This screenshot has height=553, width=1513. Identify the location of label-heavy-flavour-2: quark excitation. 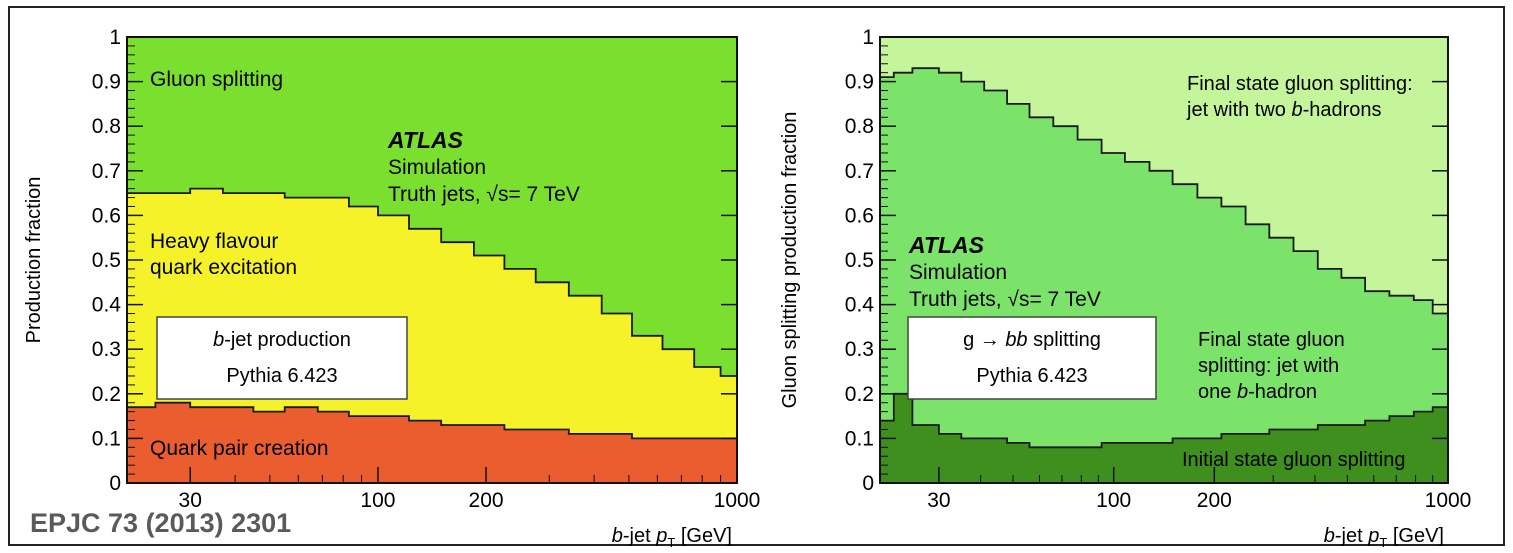
(223, 267).